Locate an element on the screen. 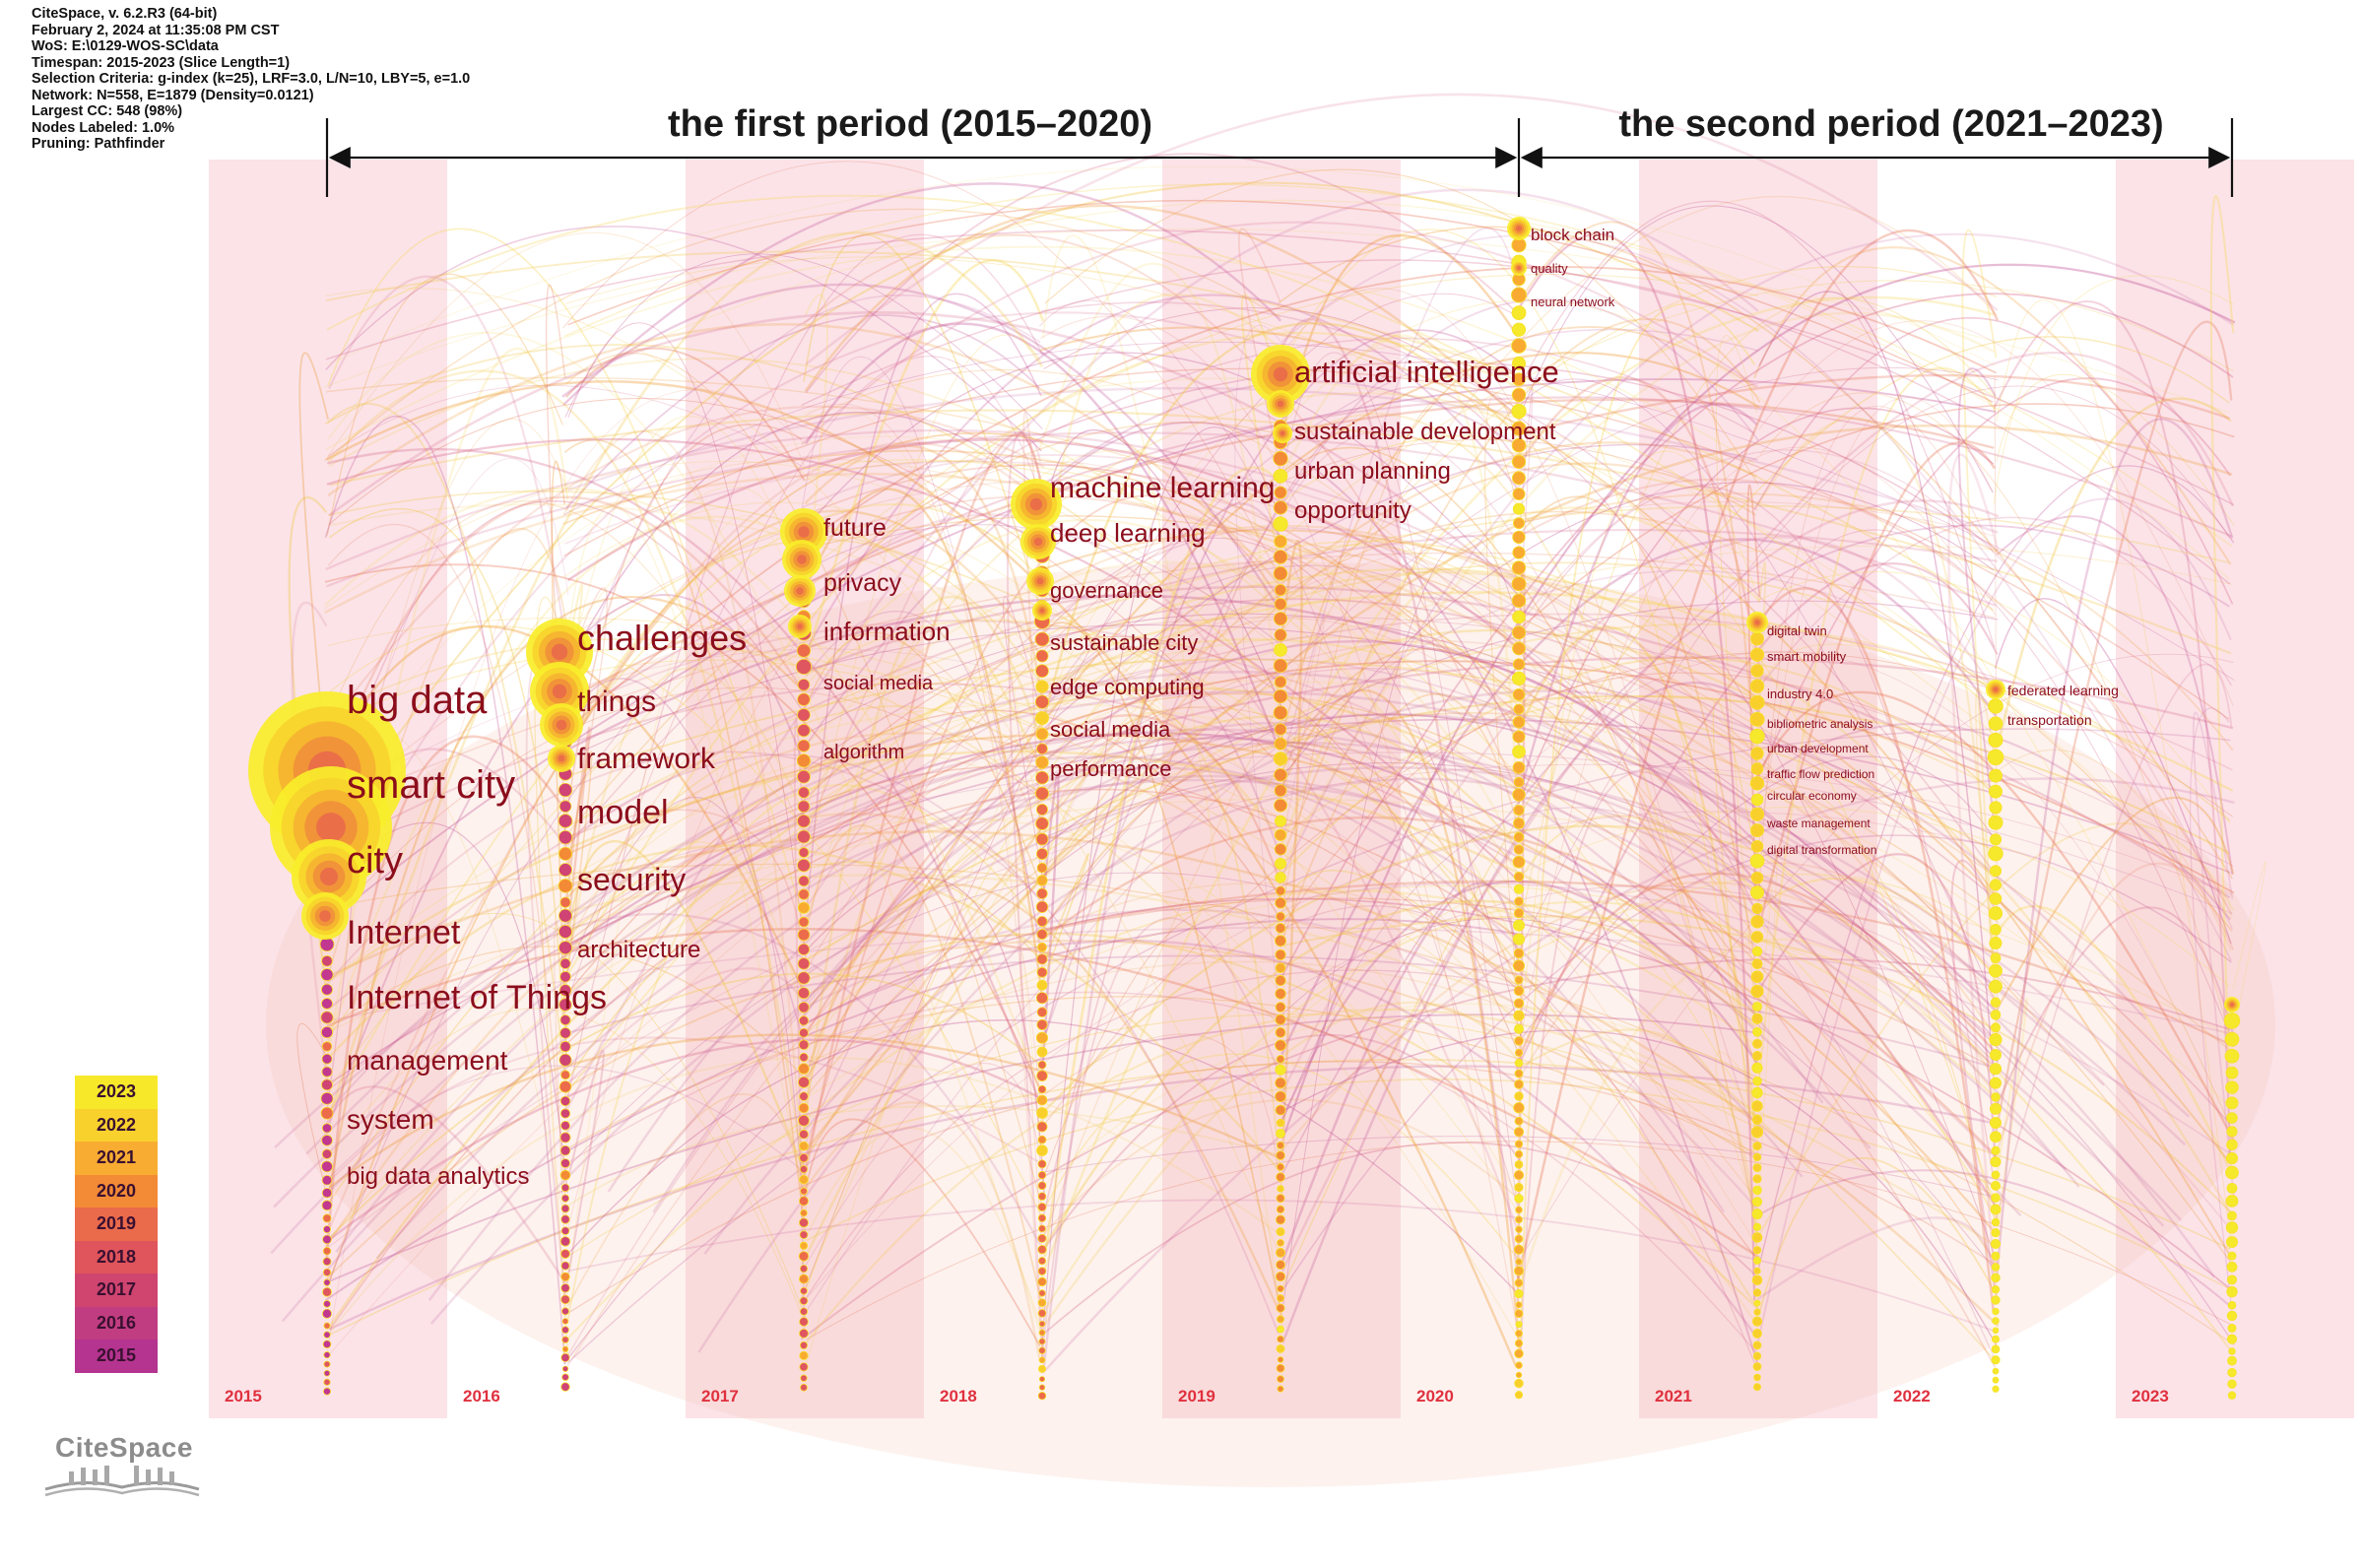  keyword-label: privacy is located at coordinates (862, 583).